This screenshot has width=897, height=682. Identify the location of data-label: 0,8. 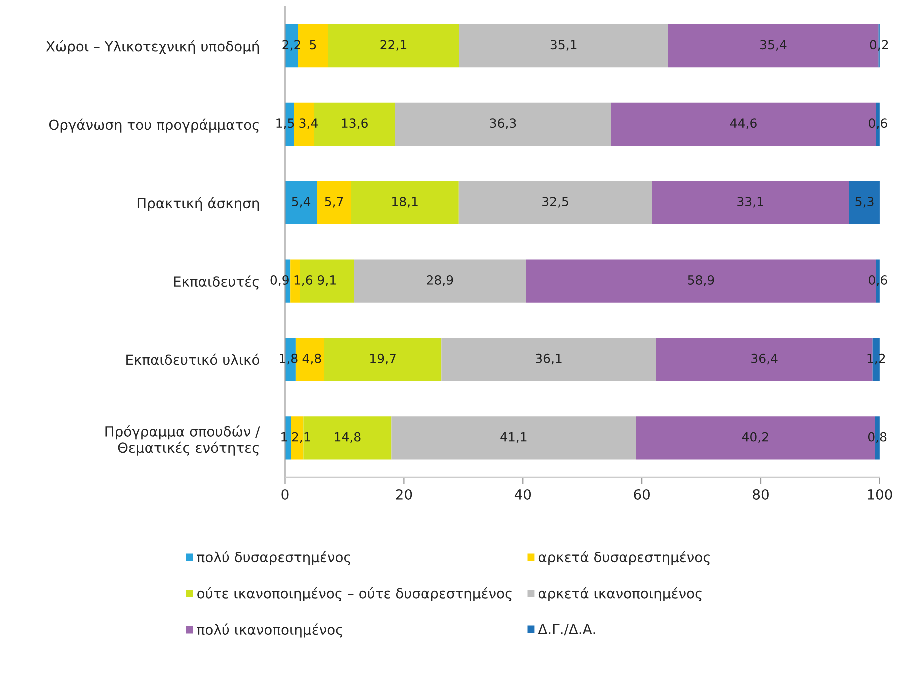
(877, 438).